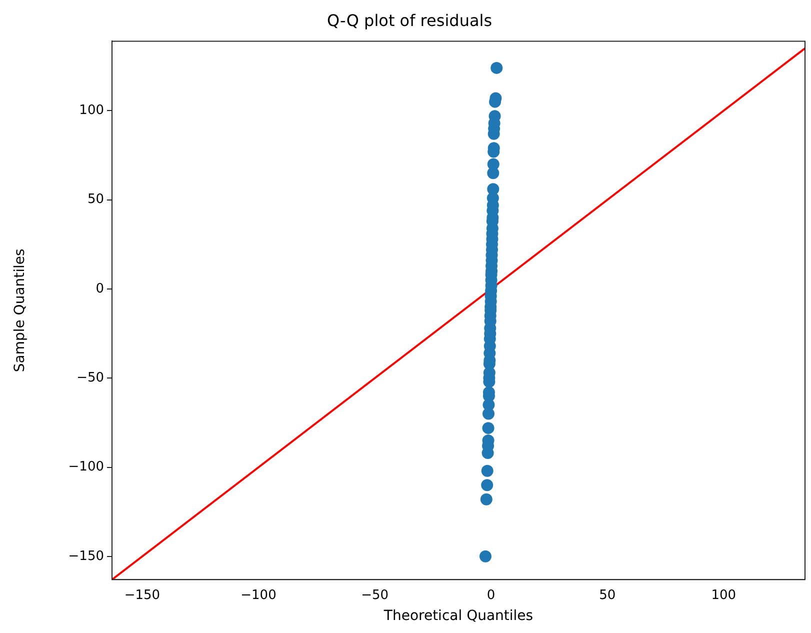 This screenshot has width=811, height=633. I want to click on chart-title: Q-Q plot of residuals, so click(409, 20).